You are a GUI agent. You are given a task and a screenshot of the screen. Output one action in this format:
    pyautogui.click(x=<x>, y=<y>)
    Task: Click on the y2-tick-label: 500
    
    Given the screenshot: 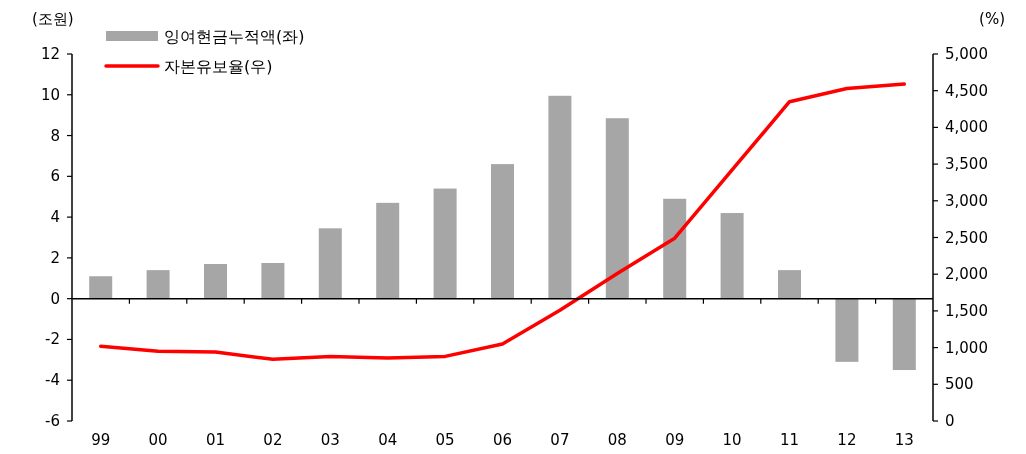 What is the action you would take?
    pyautogui.click(x=959, y=384)
    